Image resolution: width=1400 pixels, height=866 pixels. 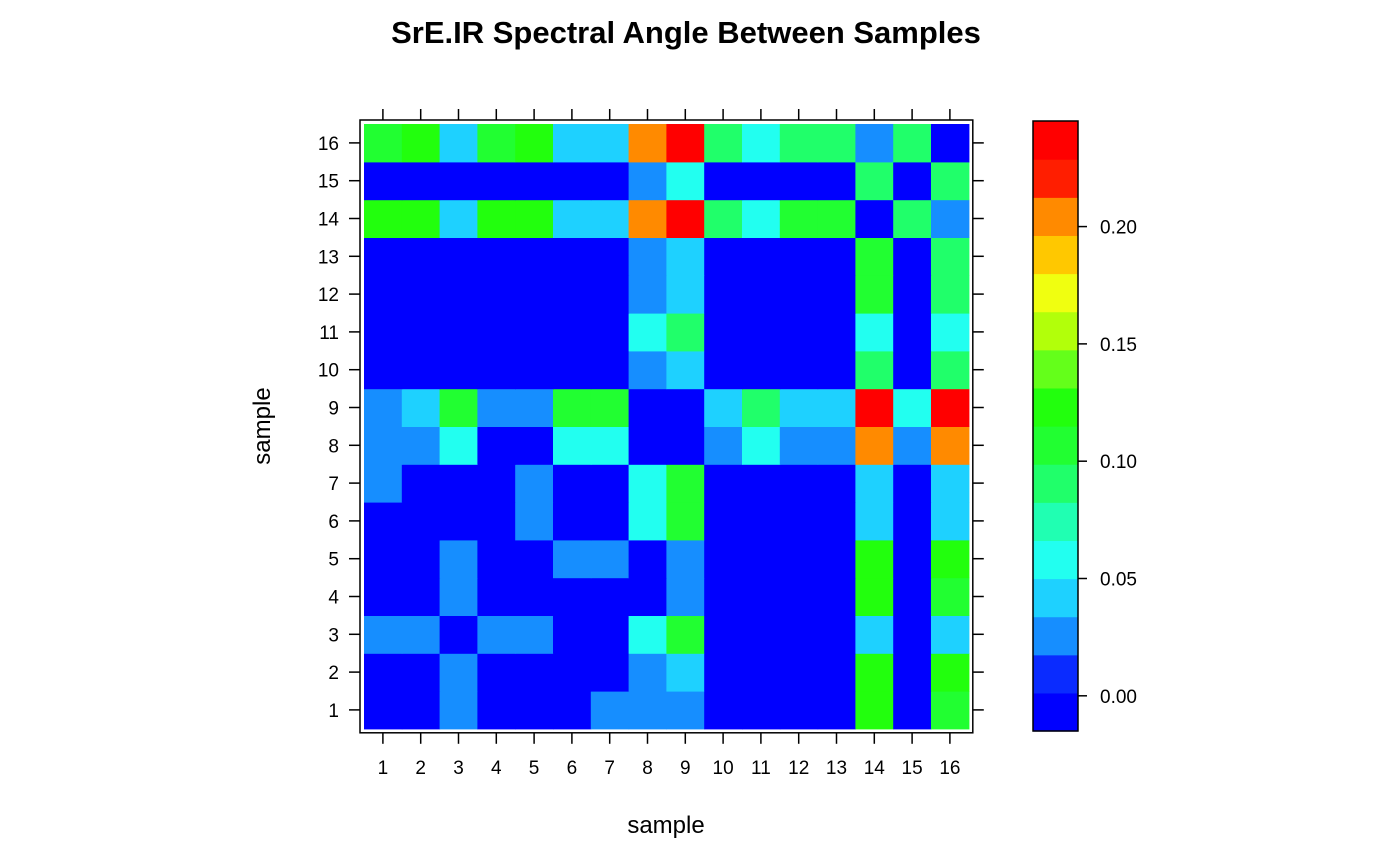 What do you see at coordinates (572, 768) in the screenshot?
I see `x-tick-label: 6` at bounding box center [572, 768].